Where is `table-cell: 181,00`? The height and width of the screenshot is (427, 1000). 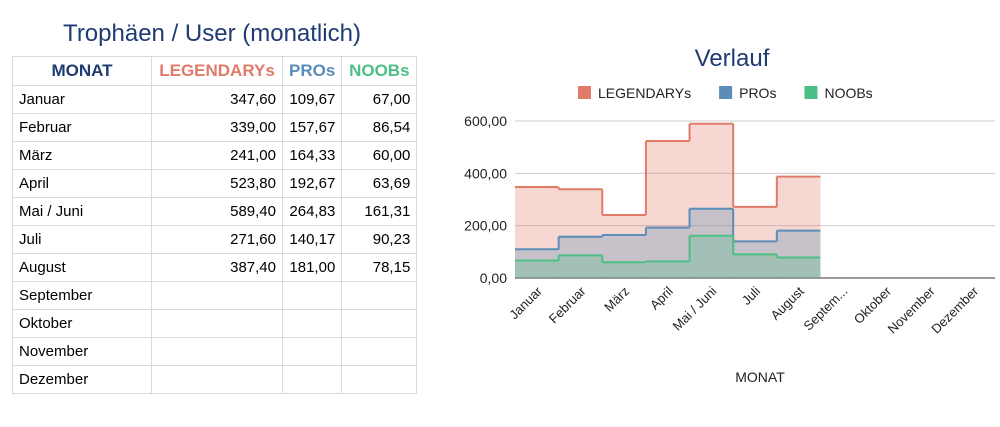
table-cell: 181,00 is located at coordinates (312, 267).